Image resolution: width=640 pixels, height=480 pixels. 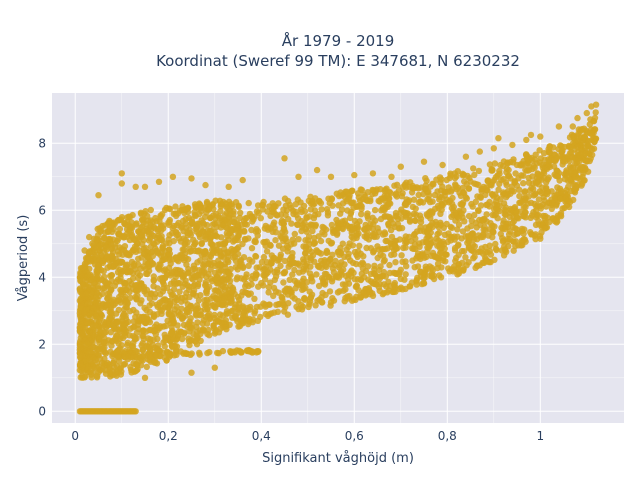 What do you see at coordinates (143, 356) in the screenshot?
I see `tail-point` at bounding box center [143, 356].